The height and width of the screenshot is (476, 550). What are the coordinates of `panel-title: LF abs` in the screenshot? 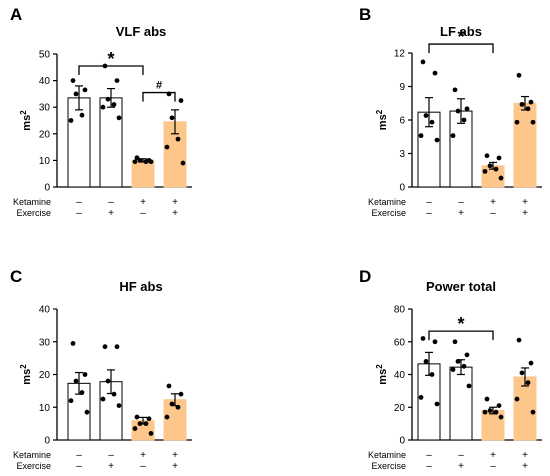 It's located at (461, 31).